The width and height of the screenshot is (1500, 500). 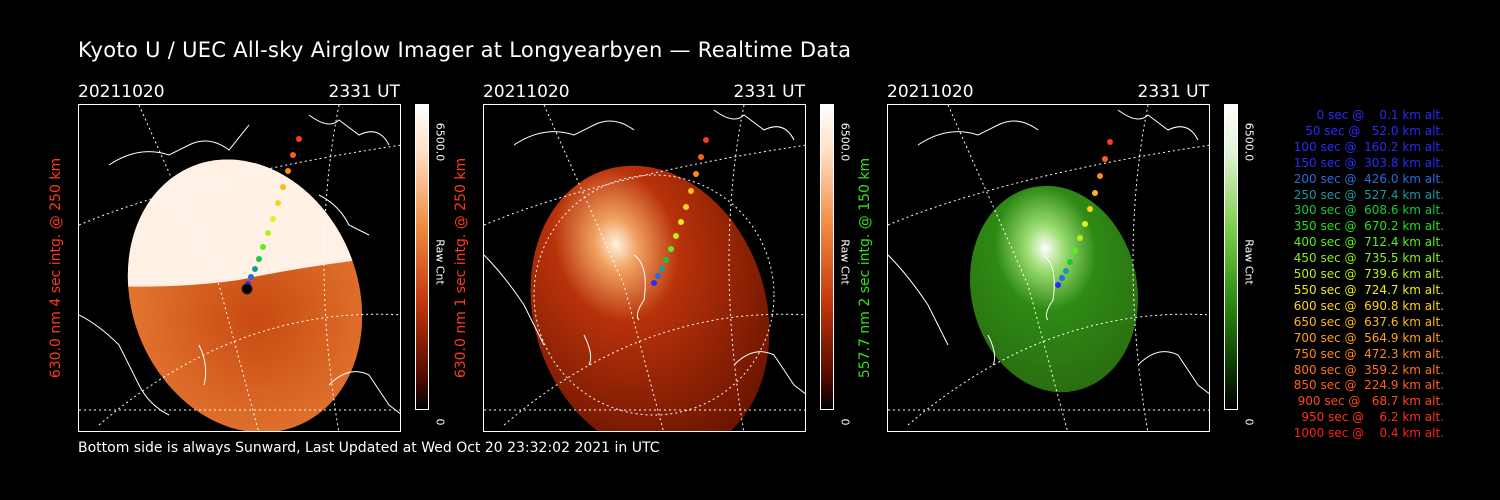 I want to click on panel-ylabel: 557.7 nm 2 sec intg. @ 150 km, so click(x=865, y=268).